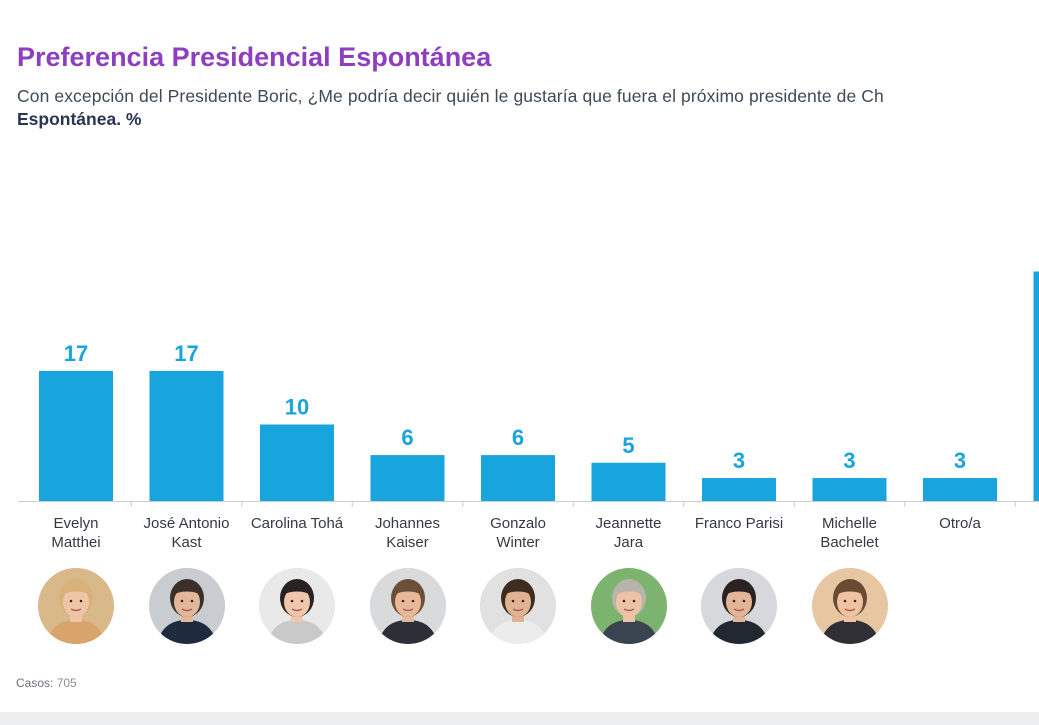  What do you see at coordinates (35, 683) in the screenshot?
I see `sample-size-label: Casos:` at bounding box center [35, 683].